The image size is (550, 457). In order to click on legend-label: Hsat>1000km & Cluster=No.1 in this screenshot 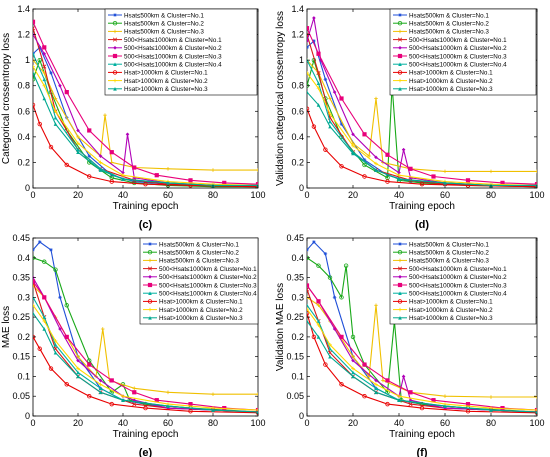, I will do `click(201, 302)`.